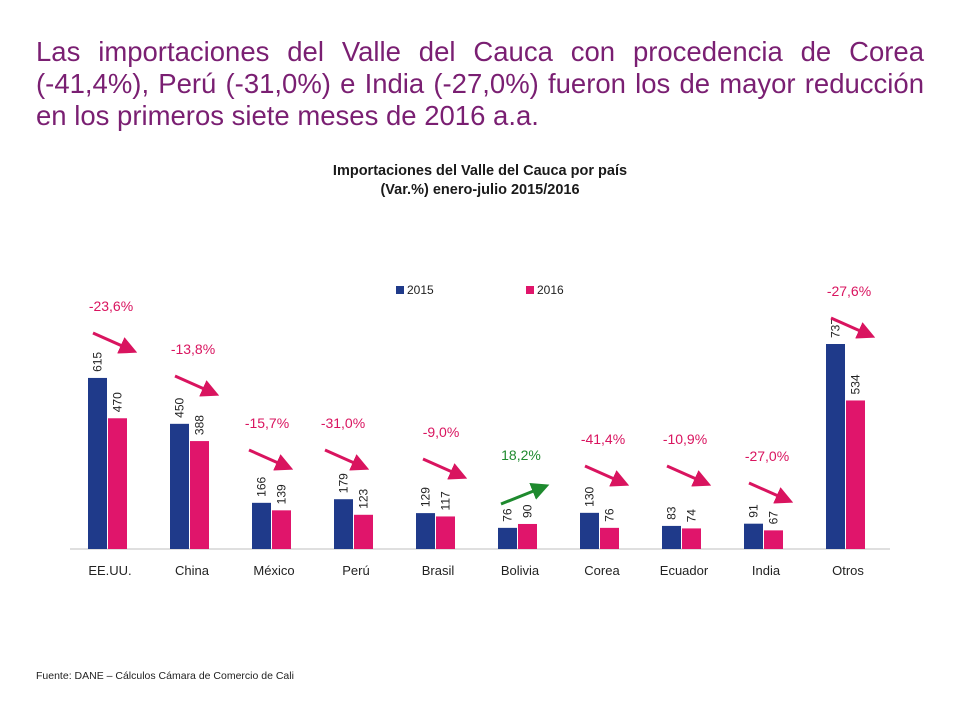 The width and height of the screenshot is (960, 720). I want to click on bar-2015-corea, so click(589, 530).